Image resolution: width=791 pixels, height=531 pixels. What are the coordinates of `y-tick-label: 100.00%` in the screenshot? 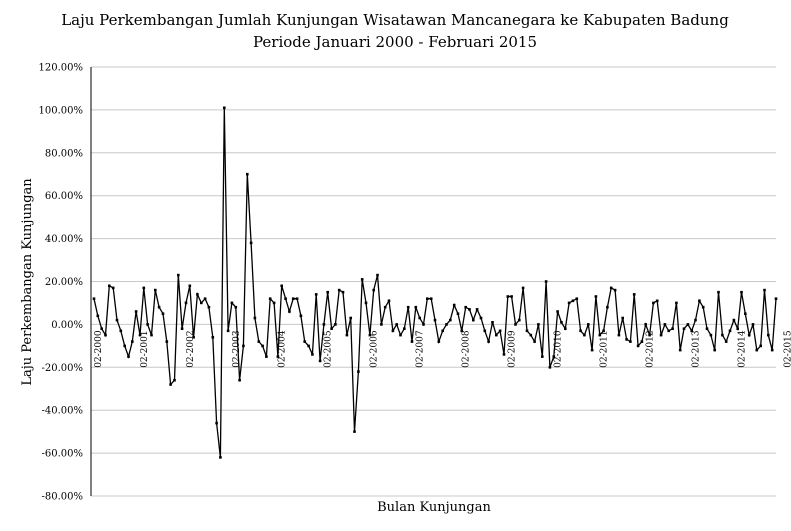 It's located at (61, 110).